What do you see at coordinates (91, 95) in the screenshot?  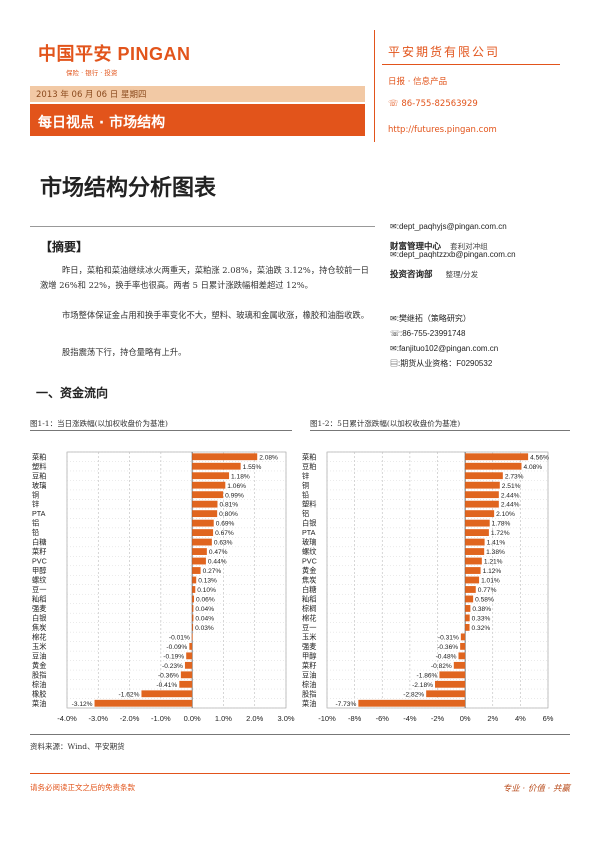 I see `report-date: 2013 年 06 月 06 日 星期四` at bounding box center [91, 95].